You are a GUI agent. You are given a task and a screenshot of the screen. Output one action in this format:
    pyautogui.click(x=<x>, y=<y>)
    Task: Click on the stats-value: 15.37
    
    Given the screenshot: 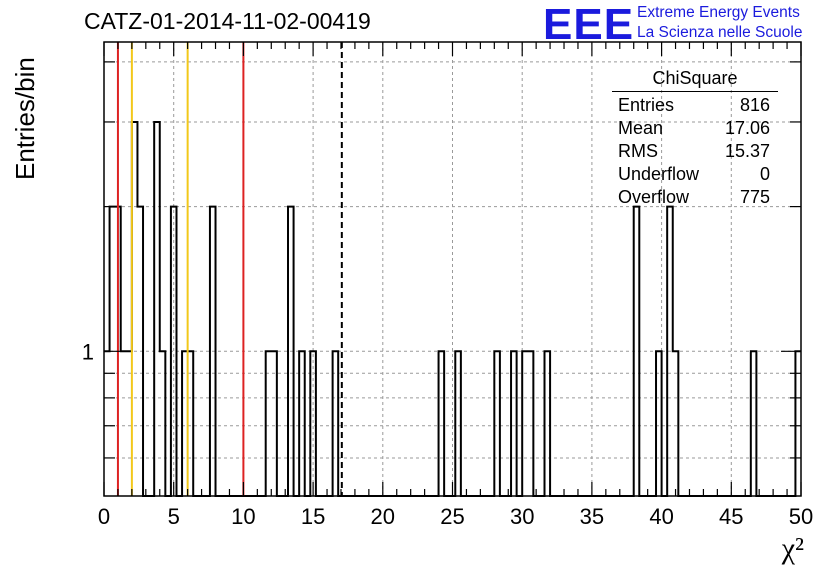 What is the action you would take?
    pyautogui.click(x=747, y=151)
    